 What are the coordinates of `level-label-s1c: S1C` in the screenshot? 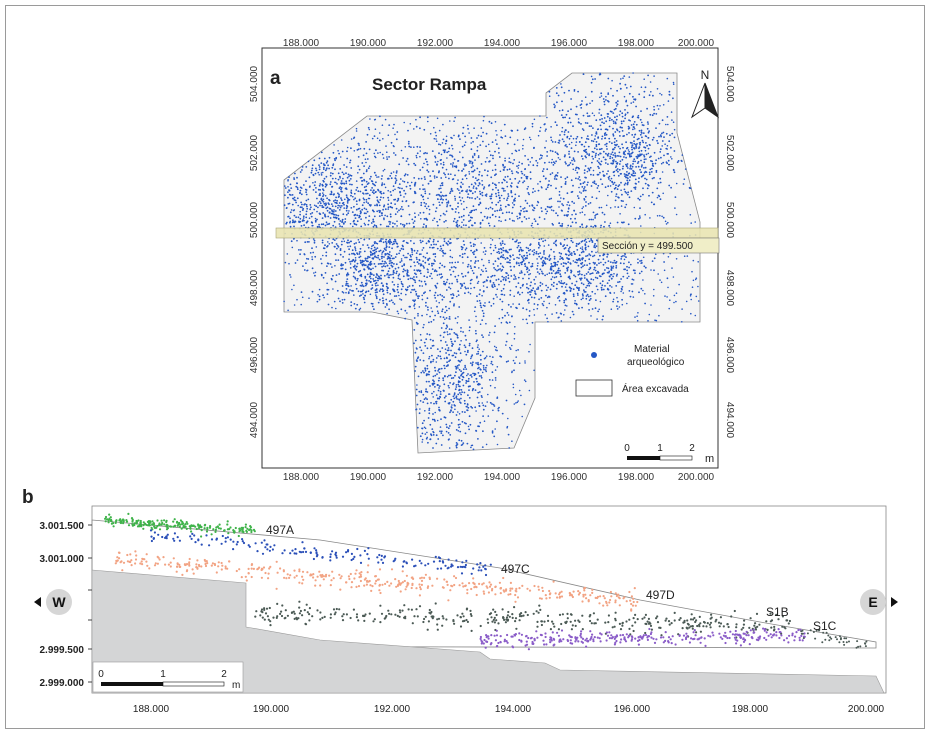 It's located at (825, 626).